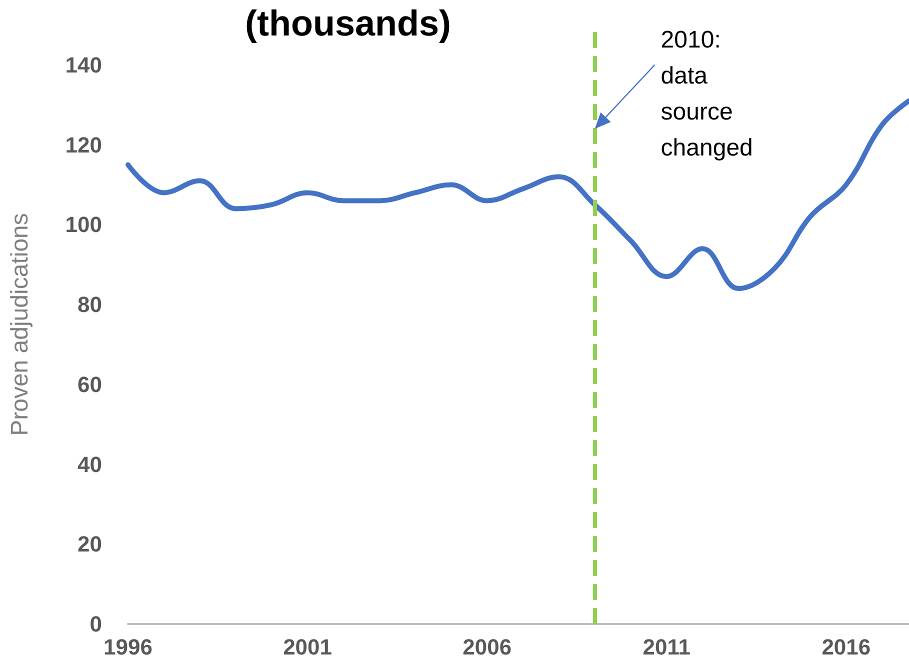 This screenshot has width=909, height=672. What do you see at coordinates (83, 225) in the screenshot?
I see `y-tick-label: 100` at bounding box center [83, 225].